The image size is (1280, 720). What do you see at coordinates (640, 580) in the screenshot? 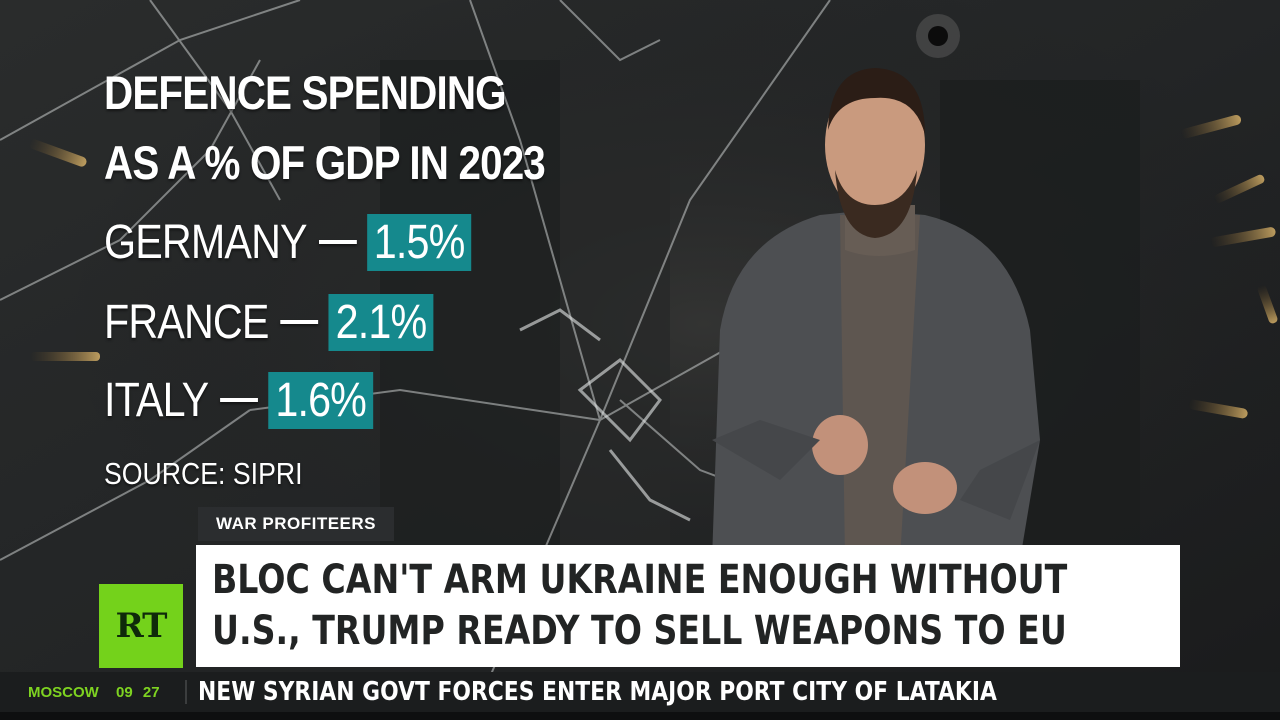
I see `headline-line-1: BLOC CAN'T ARM UKRAINE ENOUGH WITHOUT` at bounding box center [640, 580].